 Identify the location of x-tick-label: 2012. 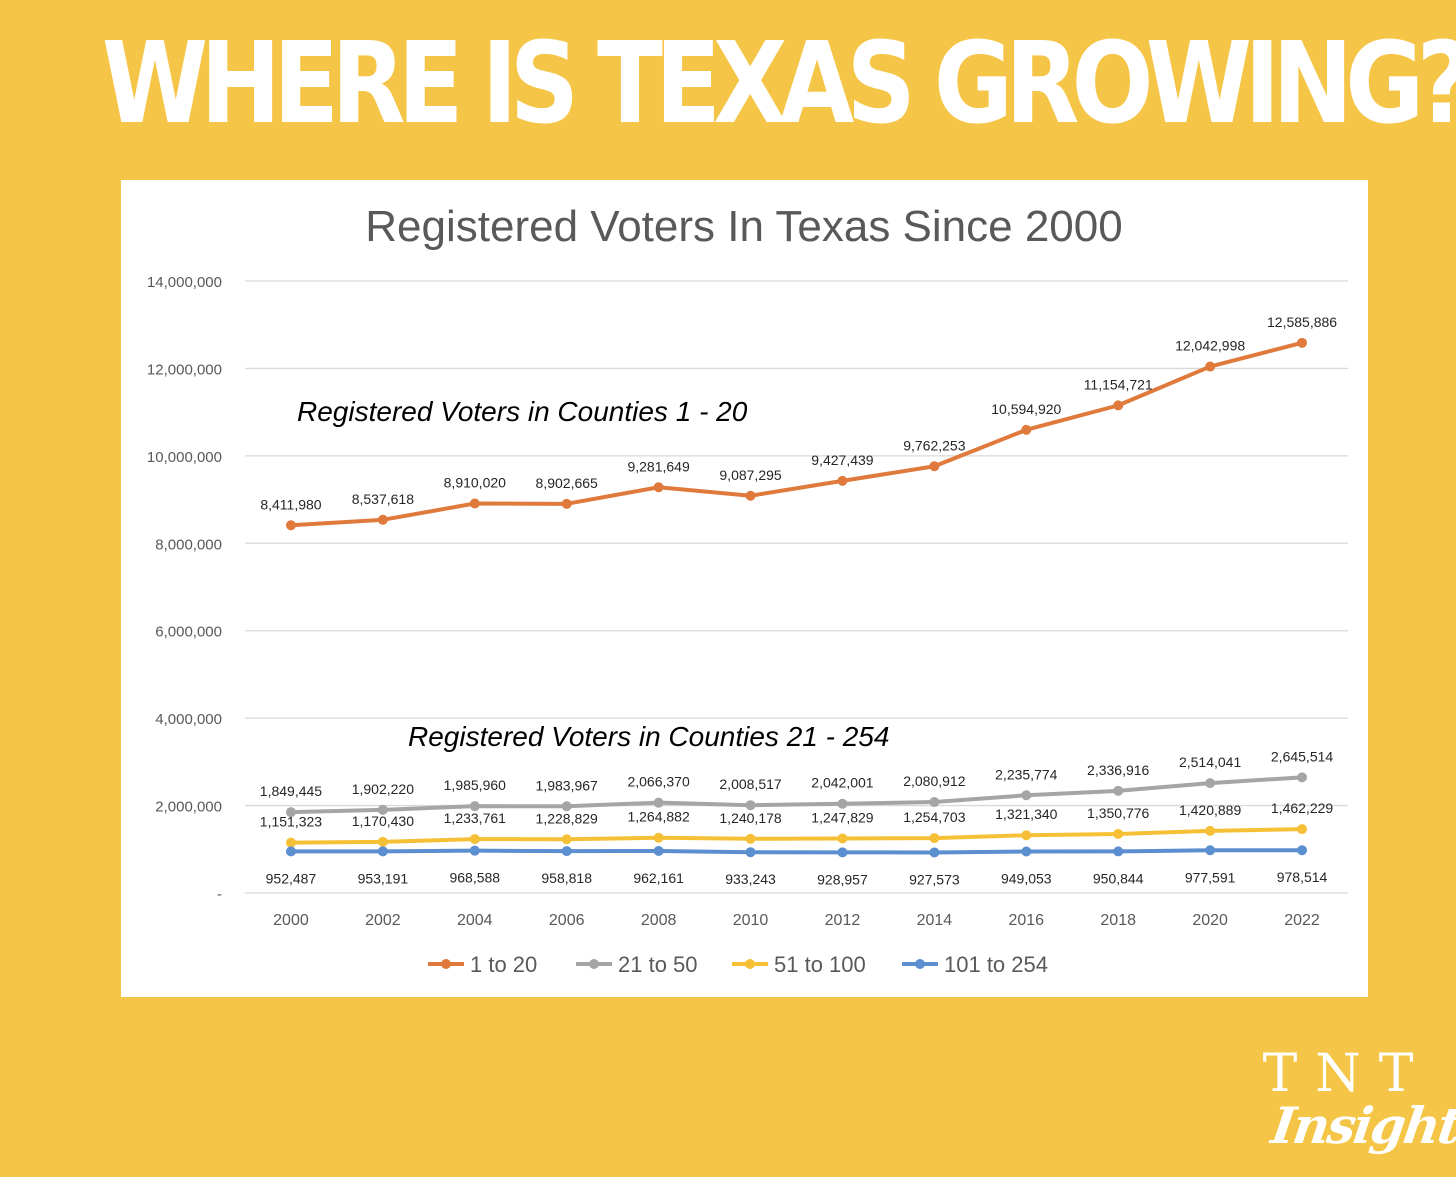
(843, 920).